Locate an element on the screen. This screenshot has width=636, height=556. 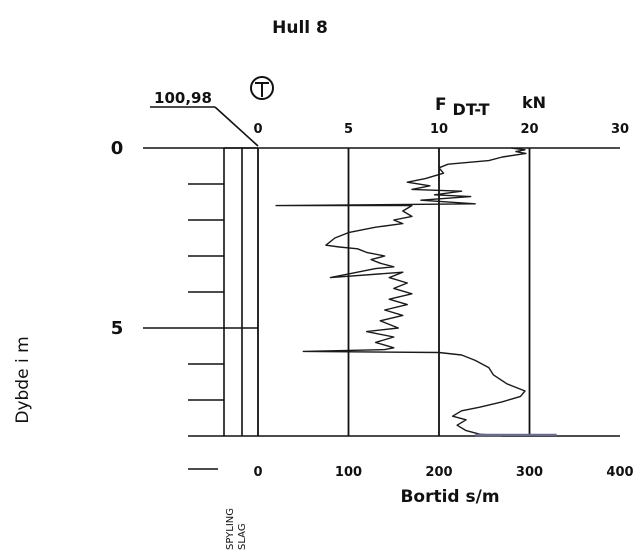
y-axis-label: Dybde i m is located at coordinates (23, 379).